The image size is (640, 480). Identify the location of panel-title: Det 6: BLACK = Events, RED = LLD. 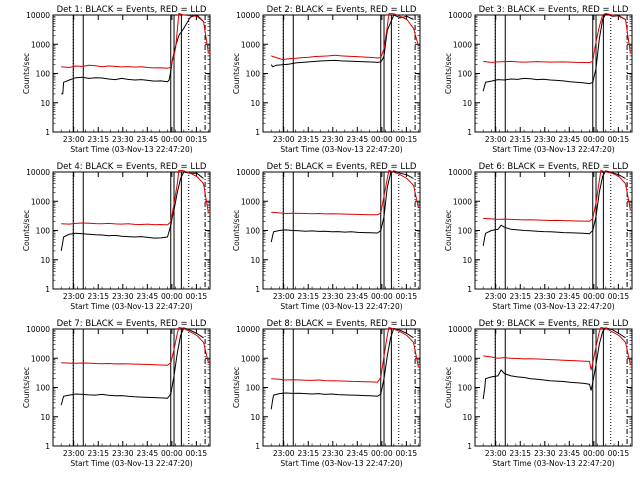
(554, 167).